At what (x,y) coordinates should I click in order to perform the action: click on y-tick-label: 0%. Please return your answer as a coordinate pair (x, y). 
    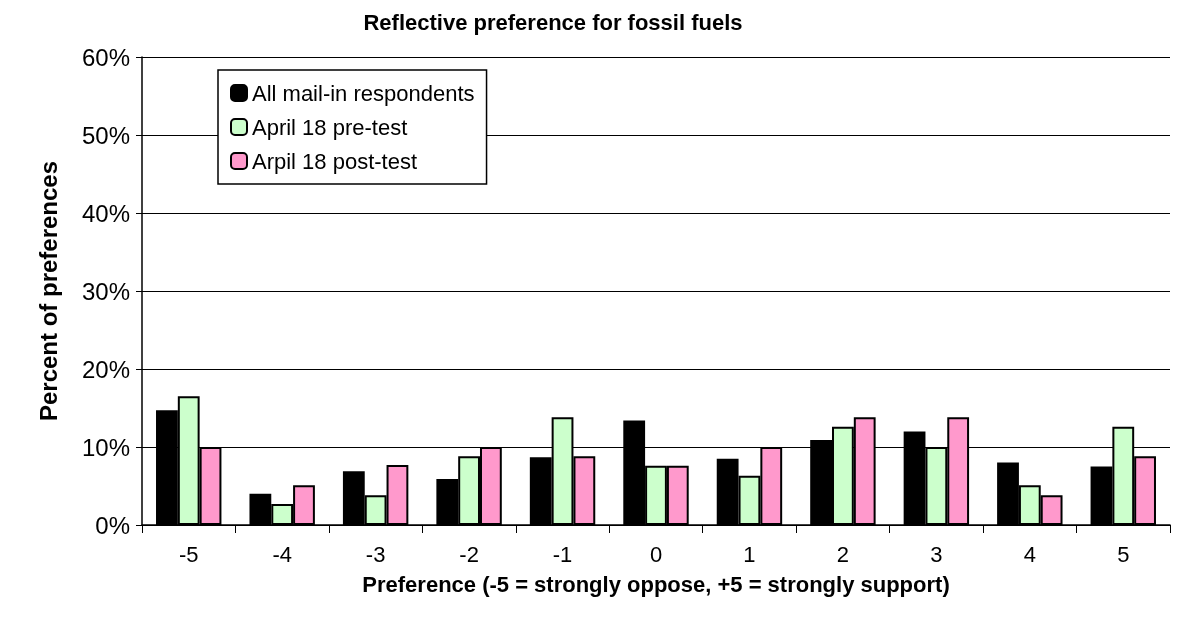
    Looking at the image, I should click on (112, 525).